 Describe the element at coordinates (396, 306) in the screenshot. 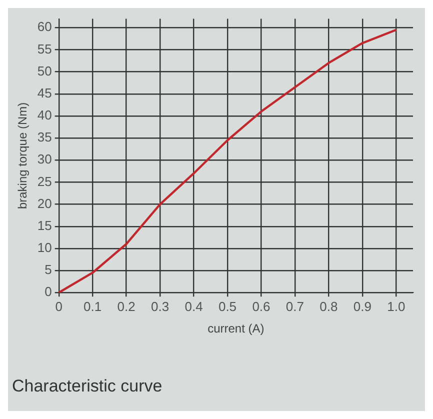

I see `x-tick-label: 1.0` at that location.